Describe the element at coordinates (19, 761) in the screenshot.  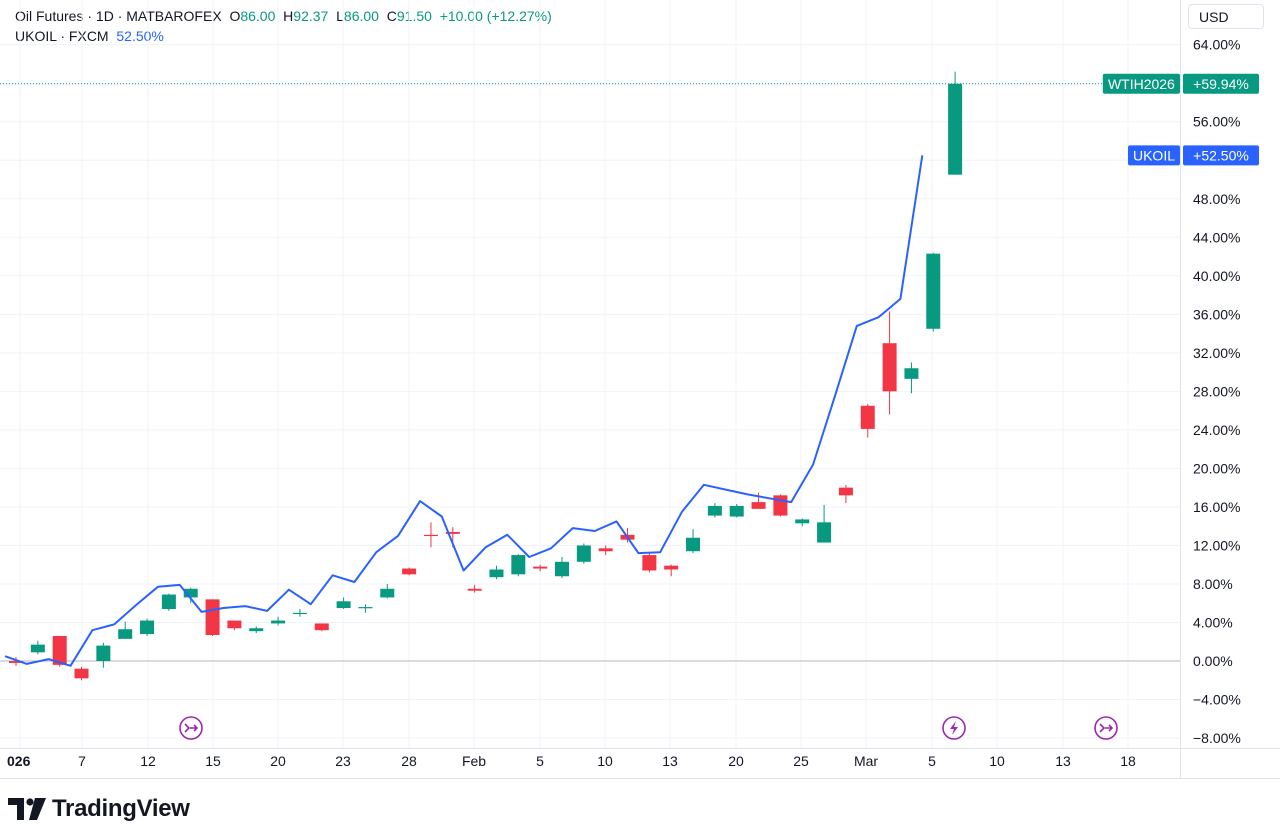
I see `x-tick-label: 026` at that location.